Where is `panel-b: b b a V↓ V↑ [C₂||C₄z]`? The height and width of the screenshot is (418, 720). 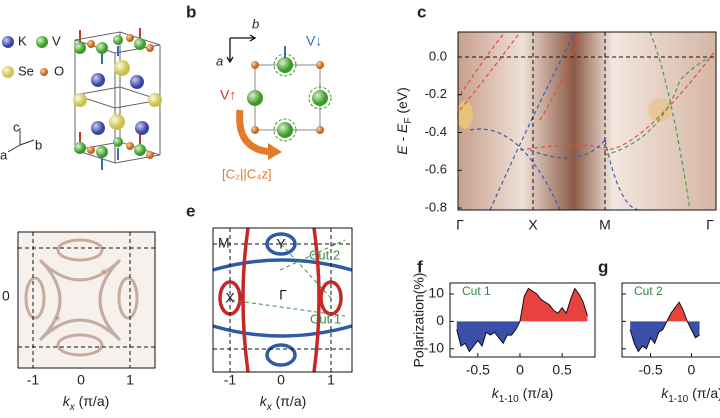 panel-b: b b a V↓ V↑ [C₂||C₄z] is located at coordinates (259, 91).